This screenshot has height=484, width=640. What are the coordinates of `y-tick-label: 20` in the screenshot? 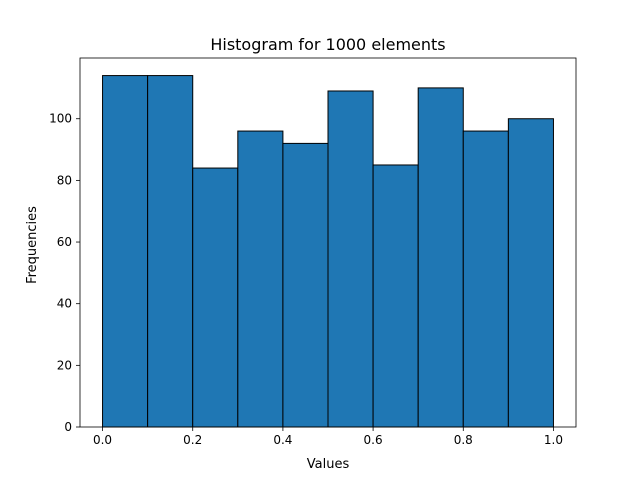 It's located at (64, 365).